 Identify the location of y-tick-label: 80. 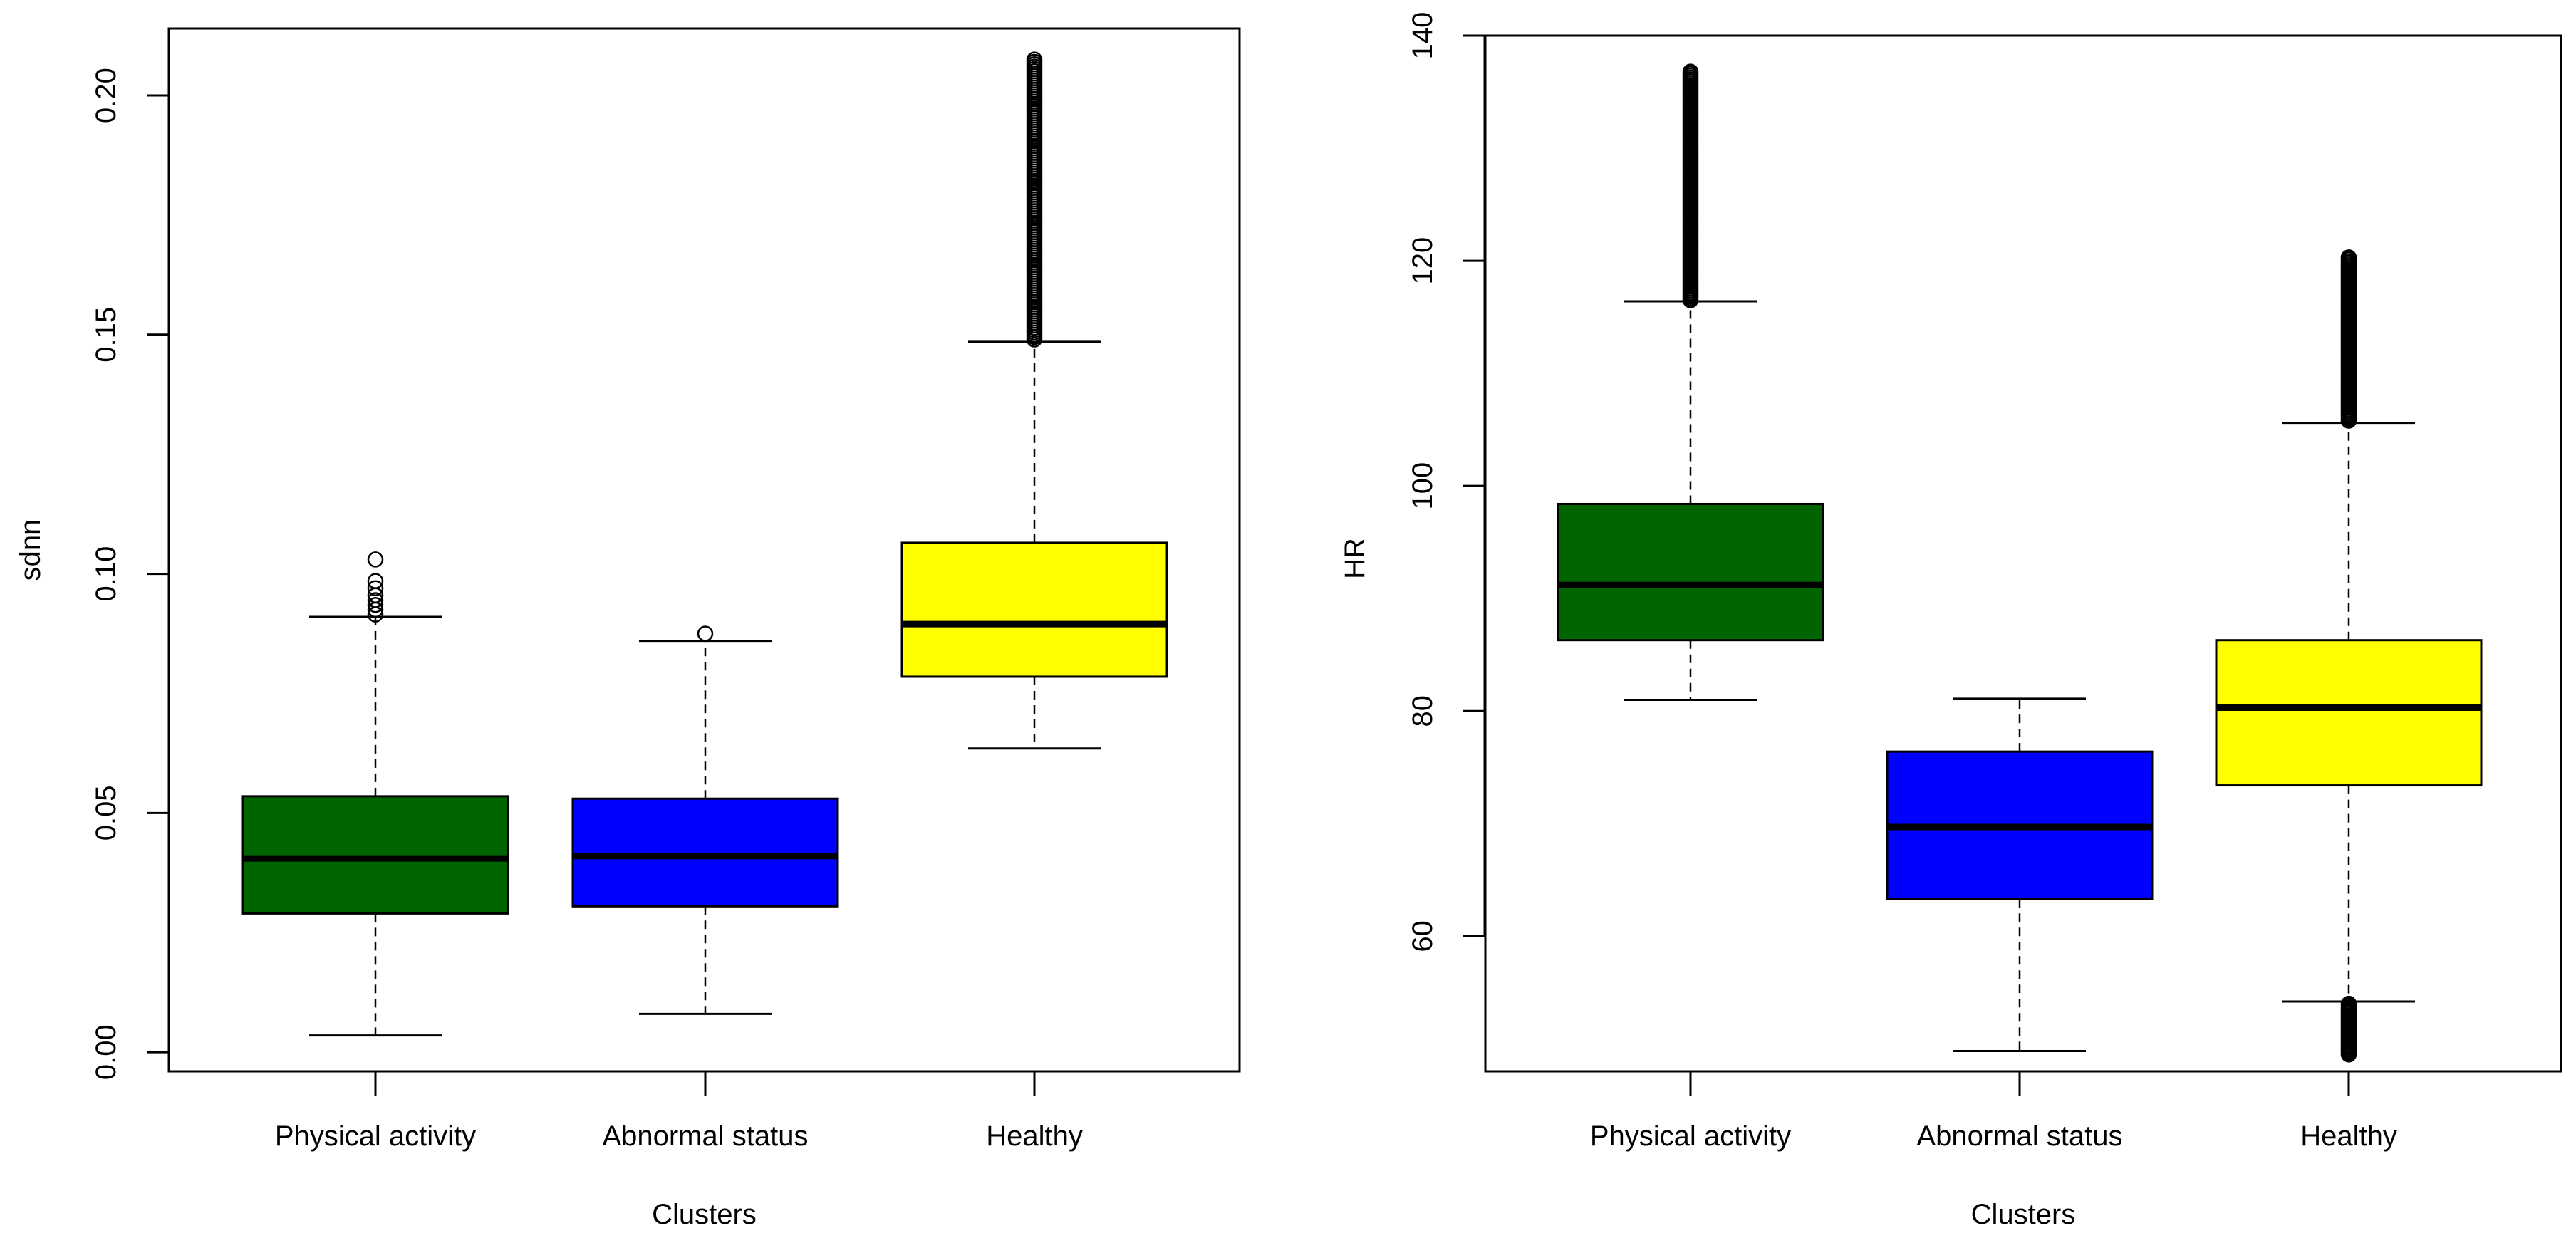
(1422, 711).